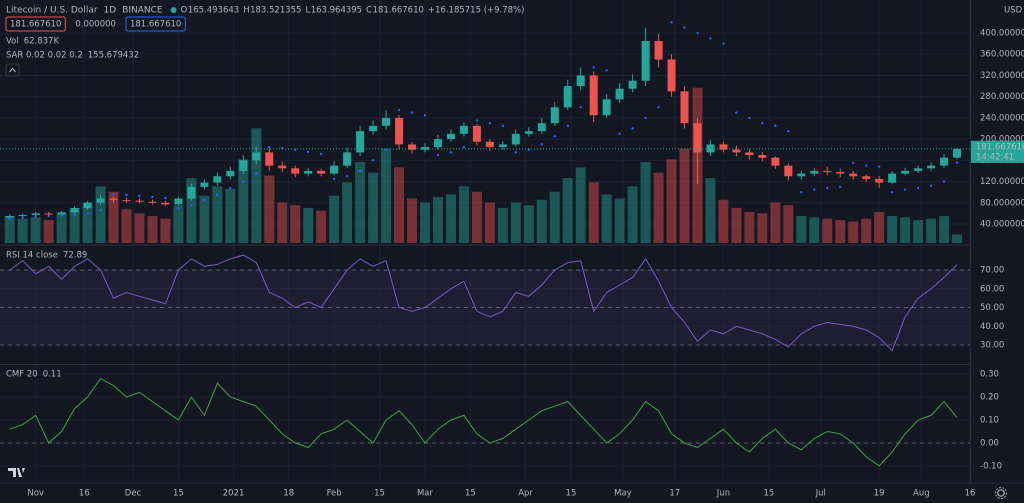 This screenshot has width=1024, height=503. I want to click on y-tick-label: 400.000000, so click(1002, 34).